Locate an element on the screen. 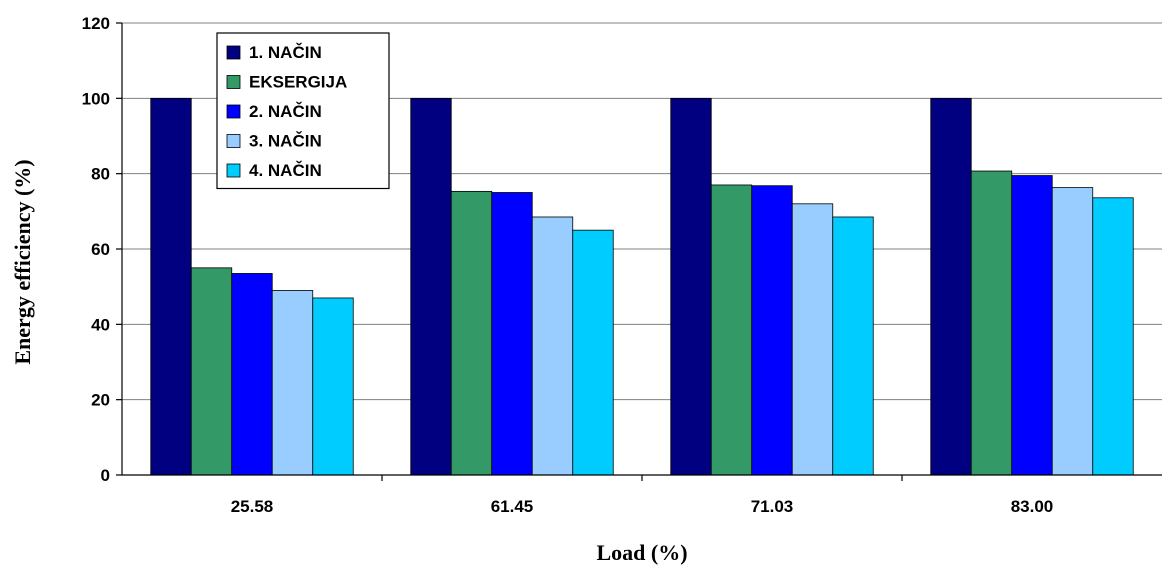 This screenshot has height=577, width=1164. legend-label: 4. NAČIN is located at coordinates (285, 170).